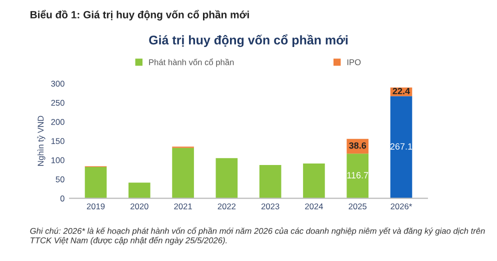 The width and height of the screenshot is (497, 261). Describe the element at coordinates (60, 179) in the screenshot. I see `y-tick-label: 50` at that location.